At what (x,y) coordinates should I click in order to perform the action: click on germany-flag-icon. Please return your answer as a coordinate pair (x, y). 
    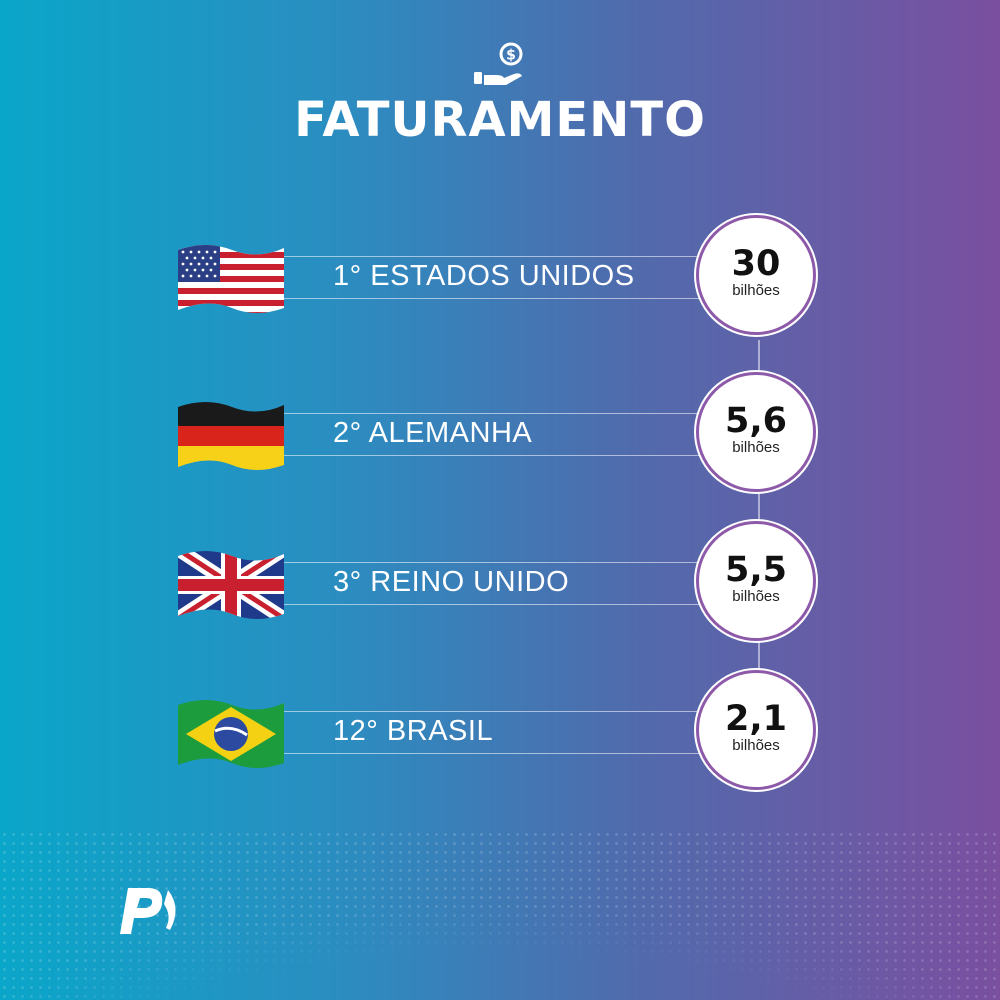
    Looking at the image, I should click on (231, 436).